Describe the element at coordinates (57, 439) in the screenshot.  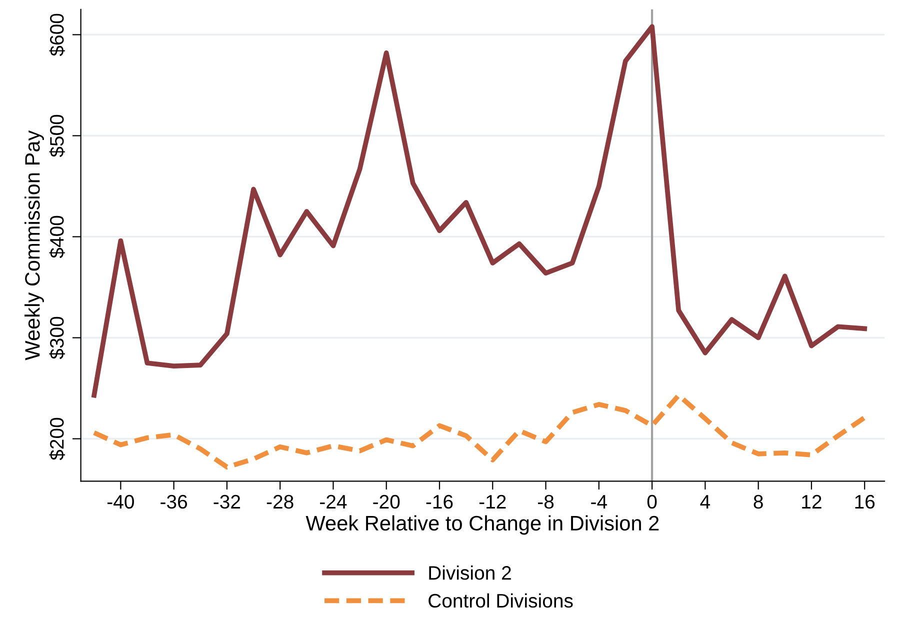
I see `y-tick-label: $200` at that location.